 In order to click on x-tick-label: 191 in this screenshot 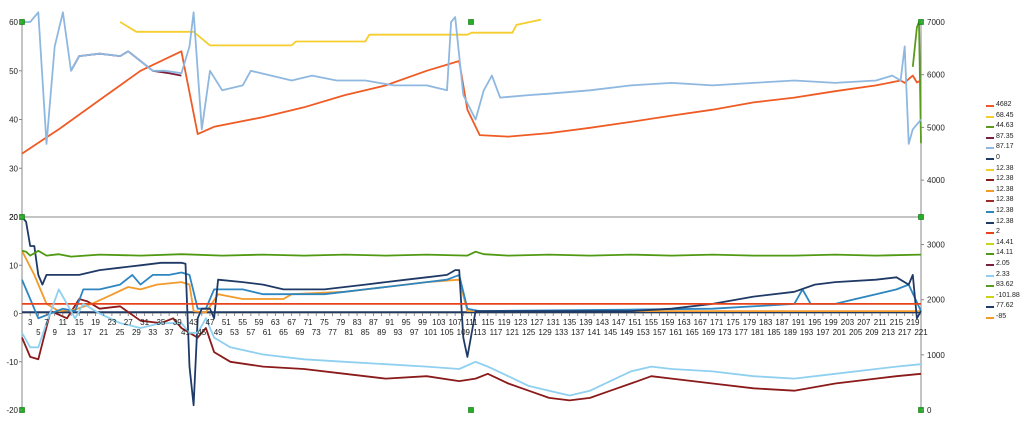, I will do `click(799, 322)`.